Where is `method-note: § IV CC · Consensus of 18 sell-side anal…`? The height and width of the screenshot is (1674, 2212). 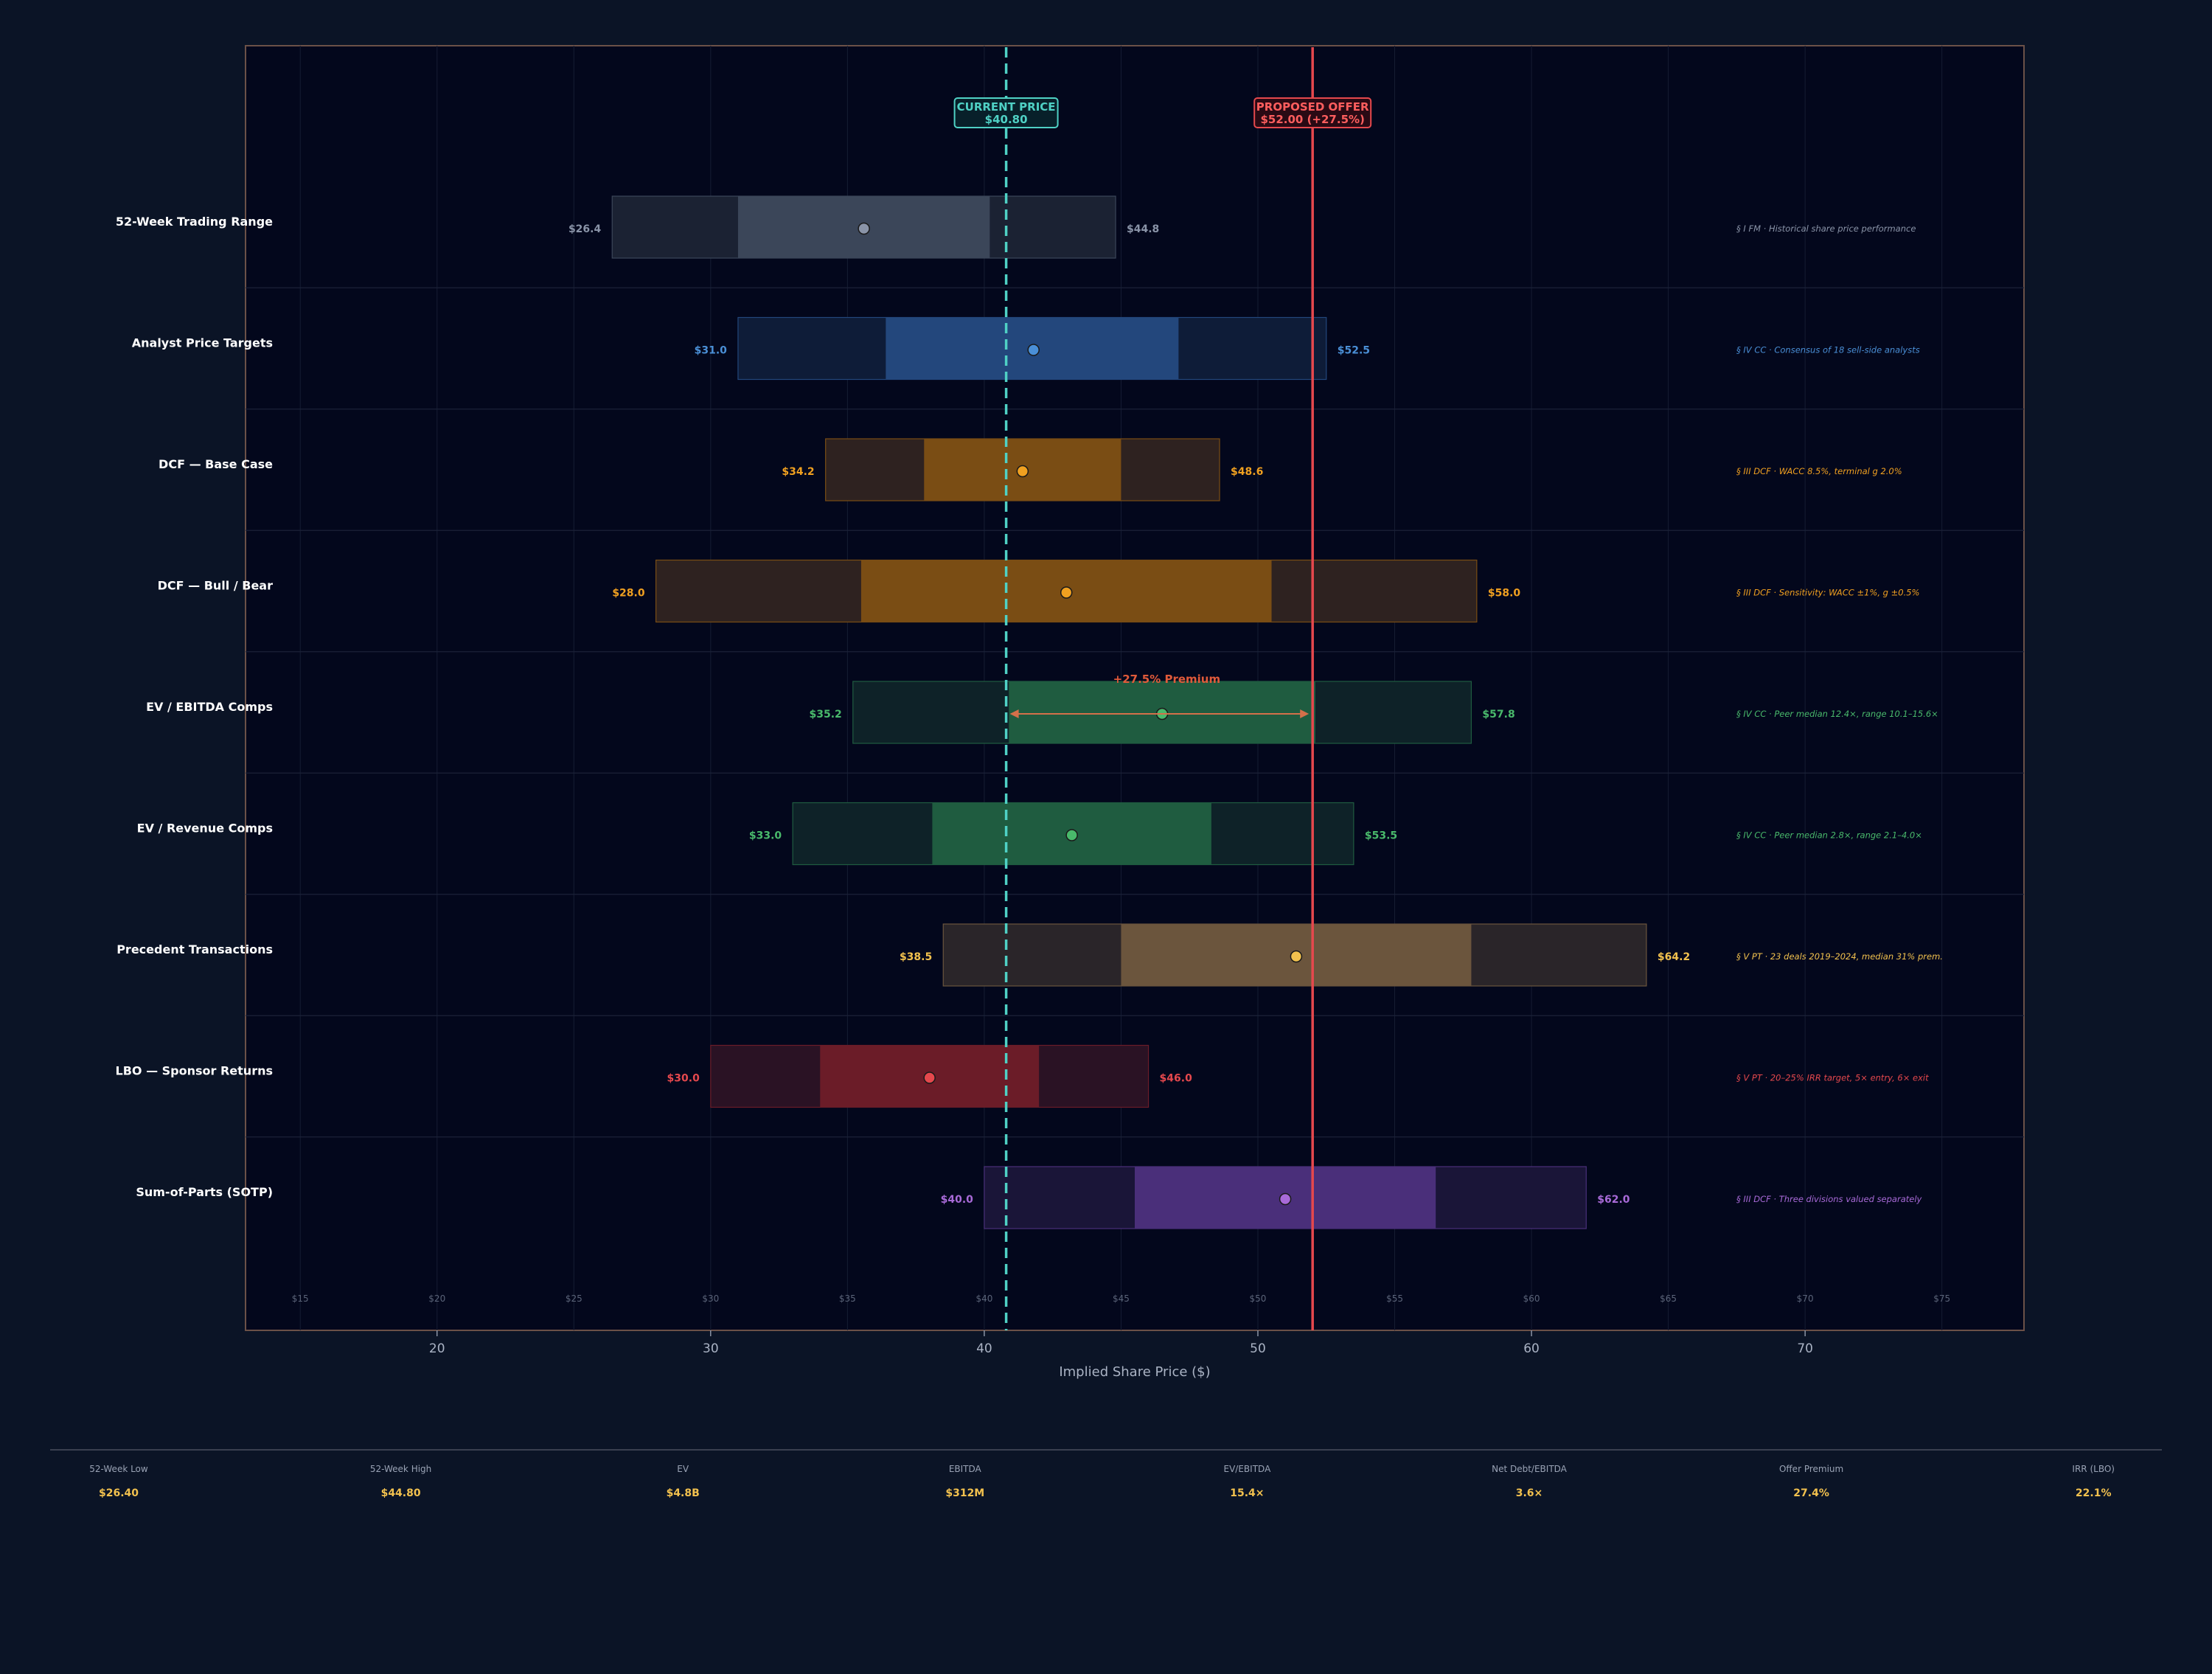
method-note: § IV CC · Consensus of 18 sell-side anal… is located at coordinates (1828, 350).